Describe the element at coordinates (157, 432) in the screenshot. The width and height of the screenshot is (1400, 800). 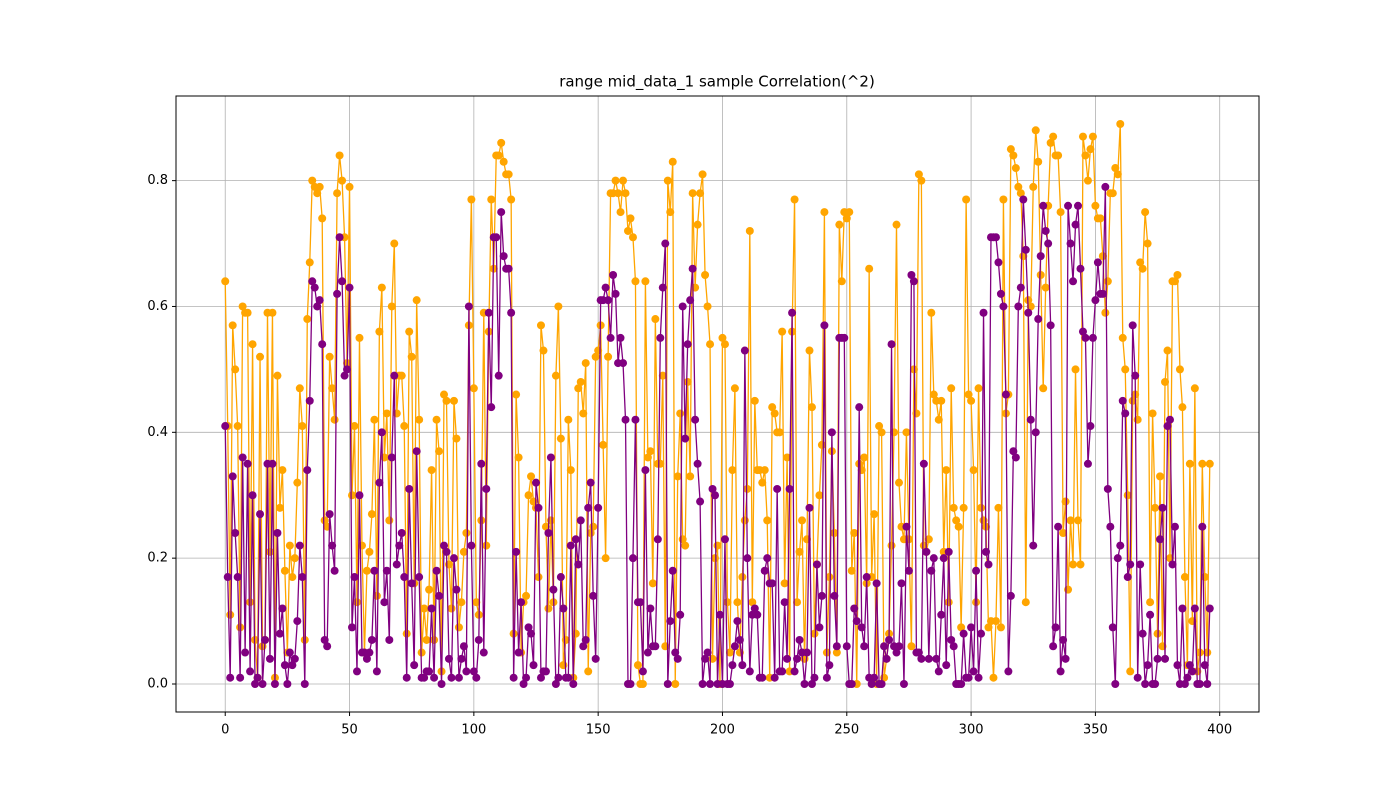
I see `y-tick-label: 0.4` at that location.